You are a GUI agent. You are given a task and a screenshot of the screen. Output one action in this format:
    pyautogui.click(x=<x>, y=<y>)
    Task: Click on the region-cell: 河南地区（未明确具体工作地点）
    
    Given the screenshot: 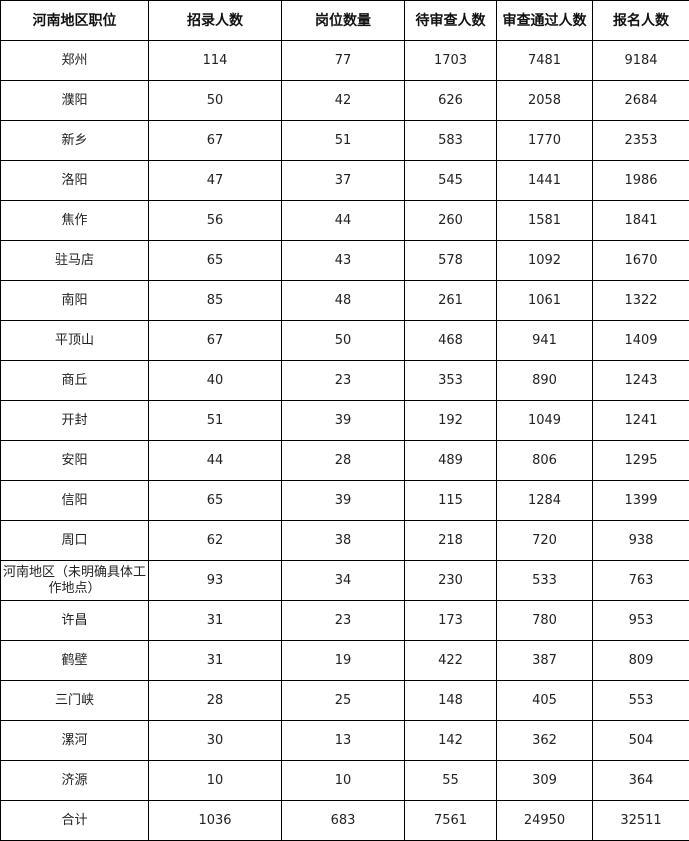 What is the action you would take?
    pyautogui.click(x=74, y=580)
    